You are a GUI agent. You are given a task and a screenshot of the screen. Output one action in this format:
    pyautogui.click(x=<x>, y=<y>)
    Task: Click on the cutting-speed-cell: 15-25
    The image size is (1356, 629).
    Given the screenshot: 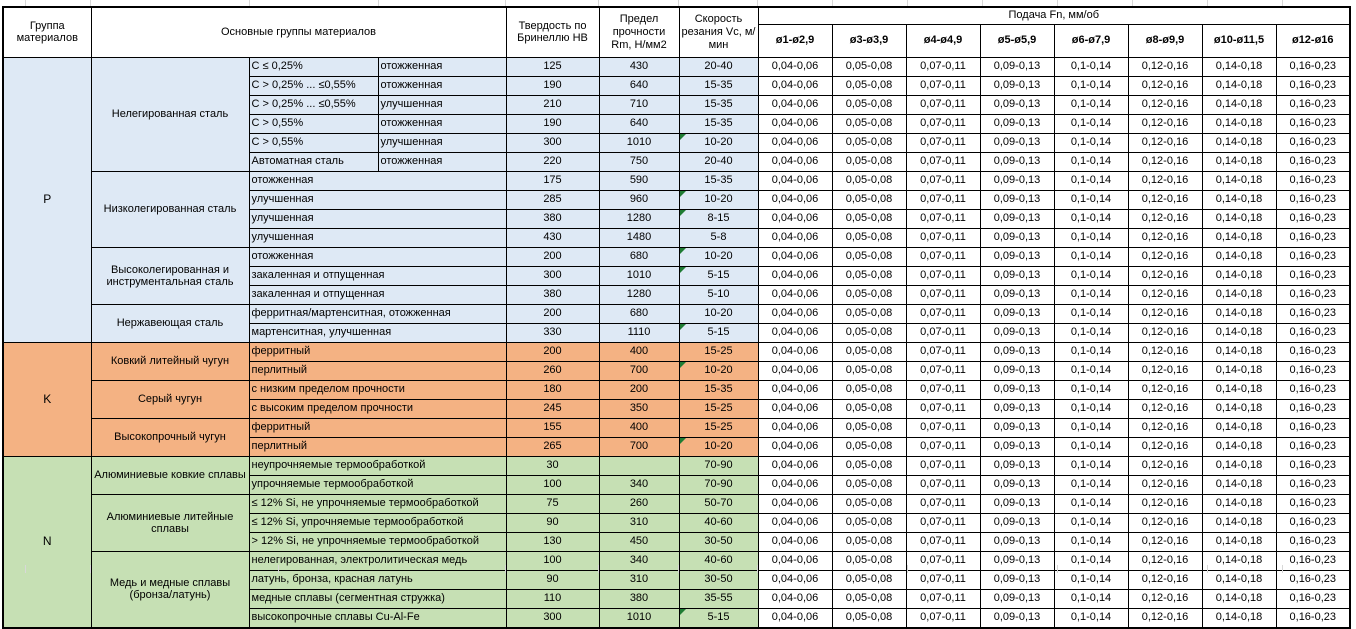 What is the action you would take?
    pyautogui.click(x=718, y=427)
    